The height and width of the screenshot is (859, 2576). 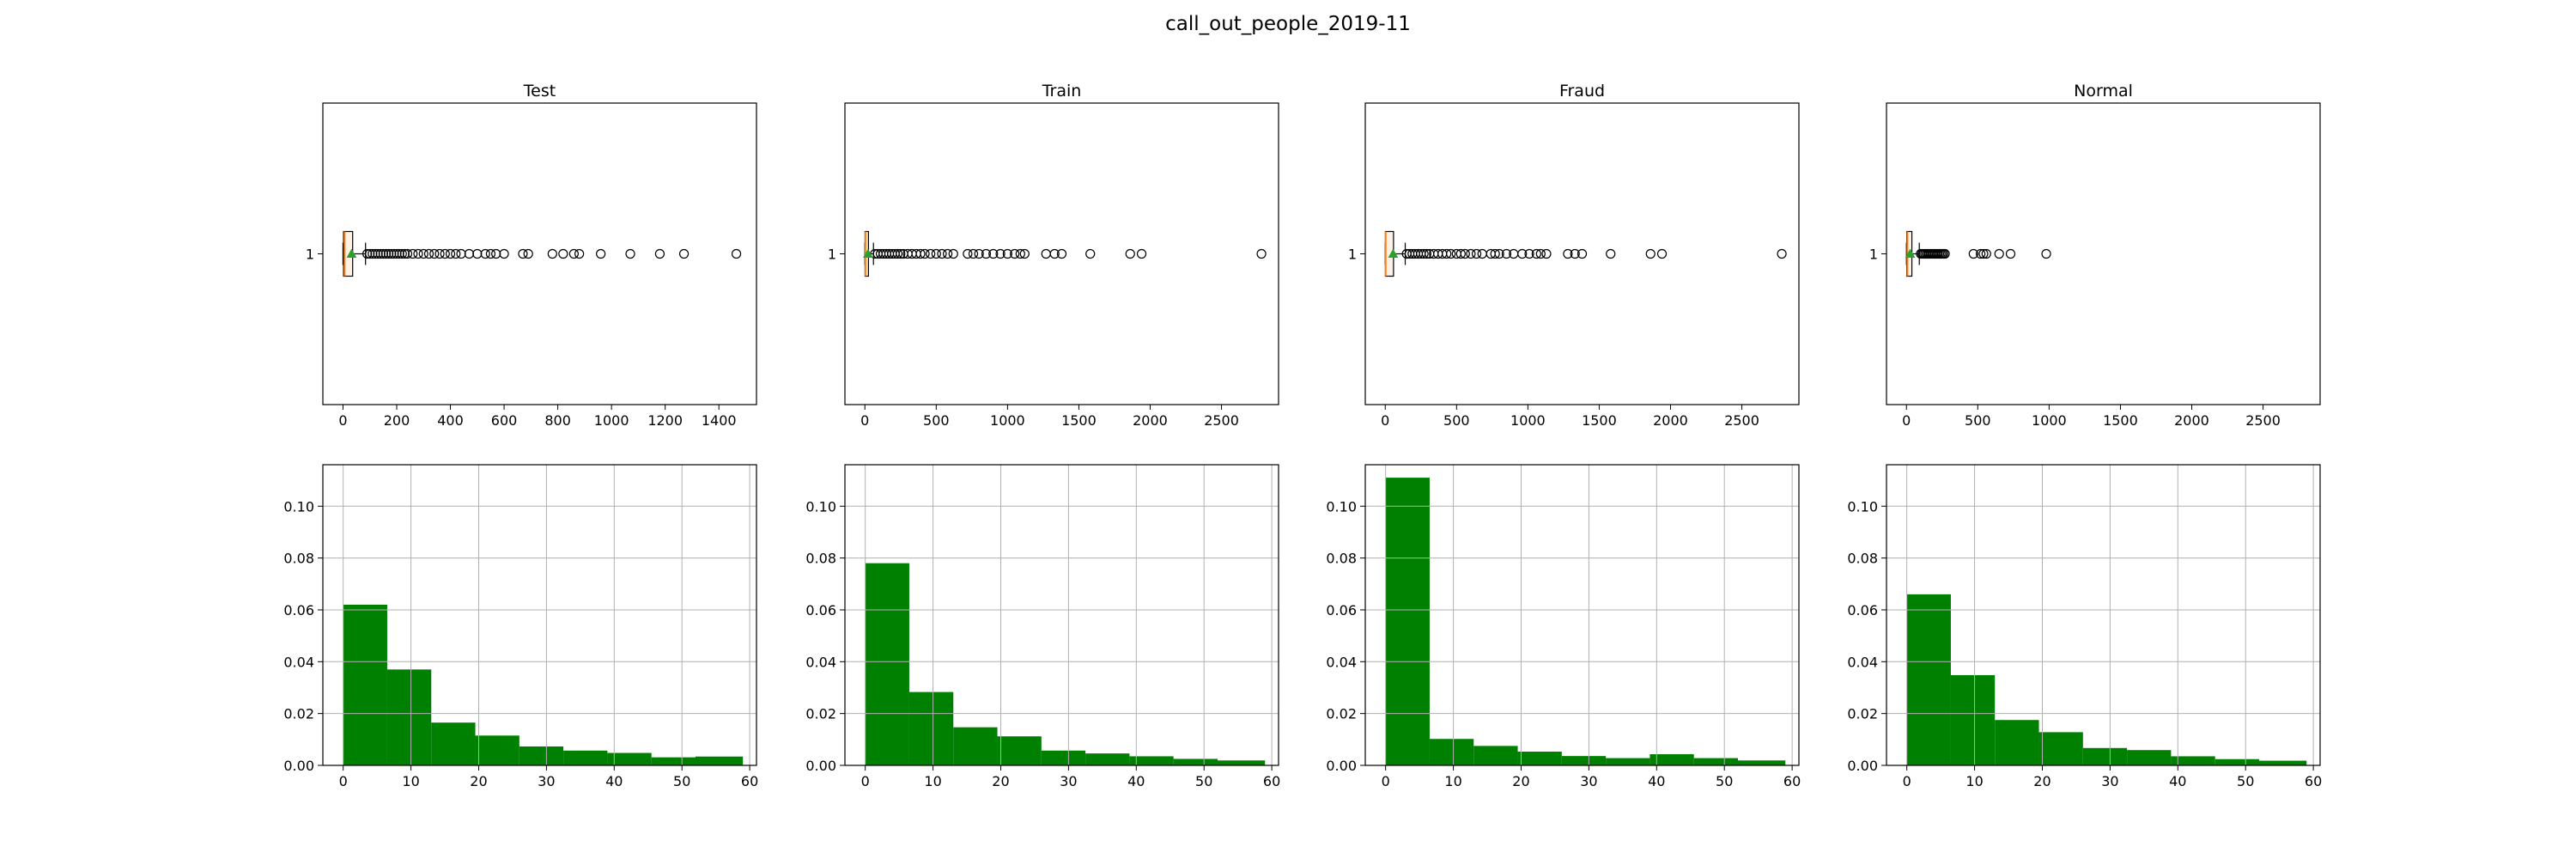 I want to click on x-tick-label: 400, so click(x=450, y=421).